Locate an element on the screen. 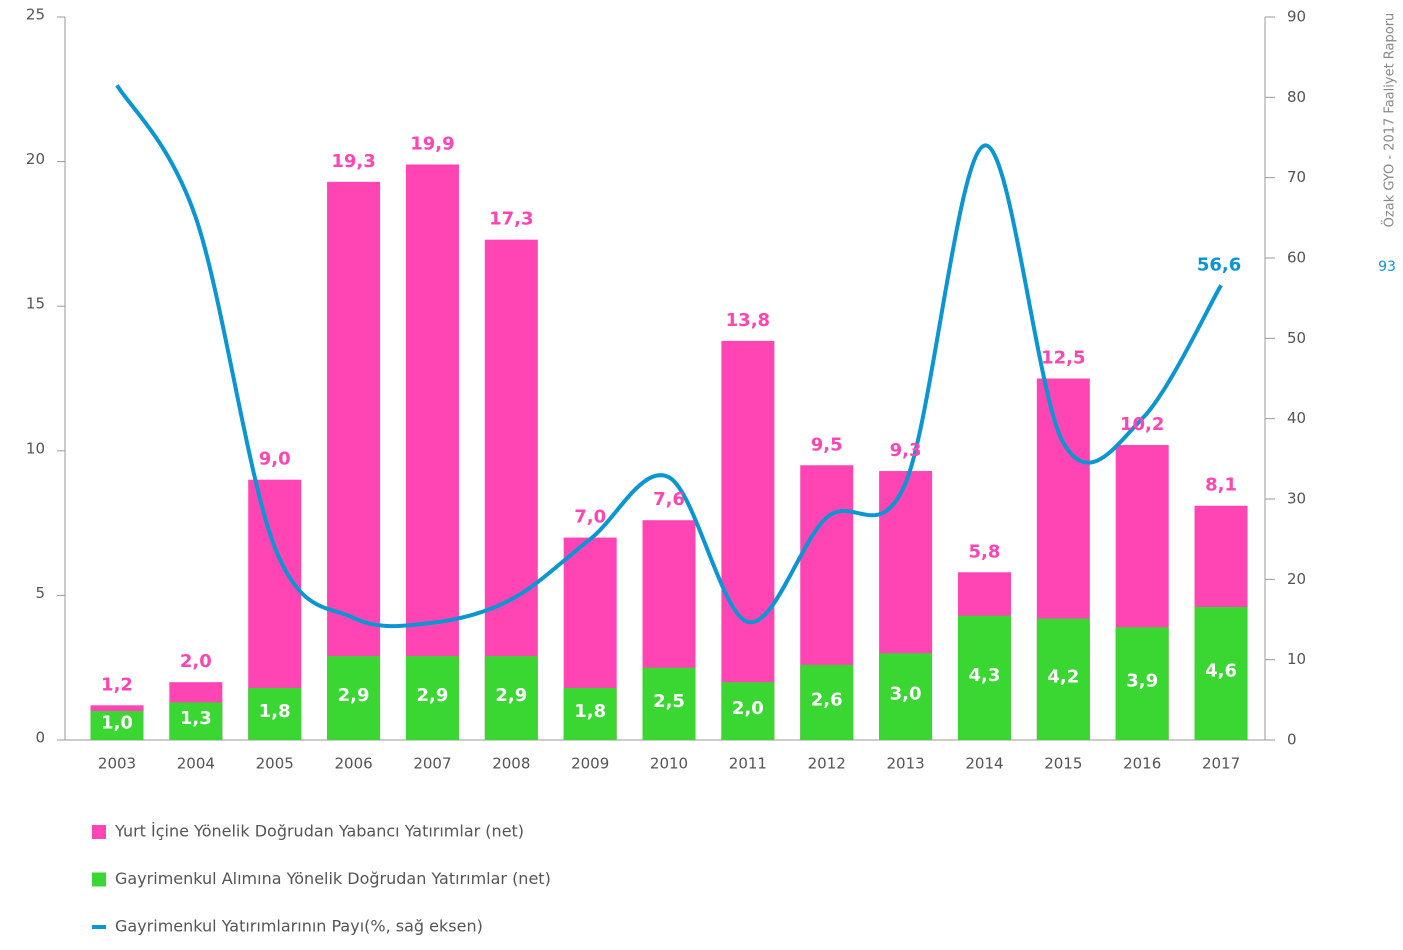 This screenshot has width=1403, height=950. data-label: 3,9 is located at coordinates (1142, 681).